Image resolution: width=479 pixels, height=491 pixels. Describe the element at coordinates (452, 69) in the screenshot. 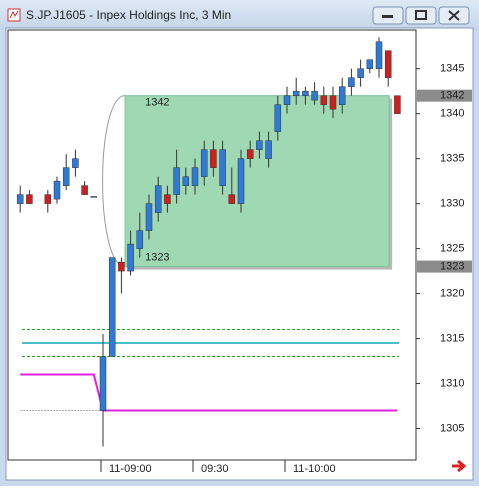

I see `y-tick-label: 1345` at that location.